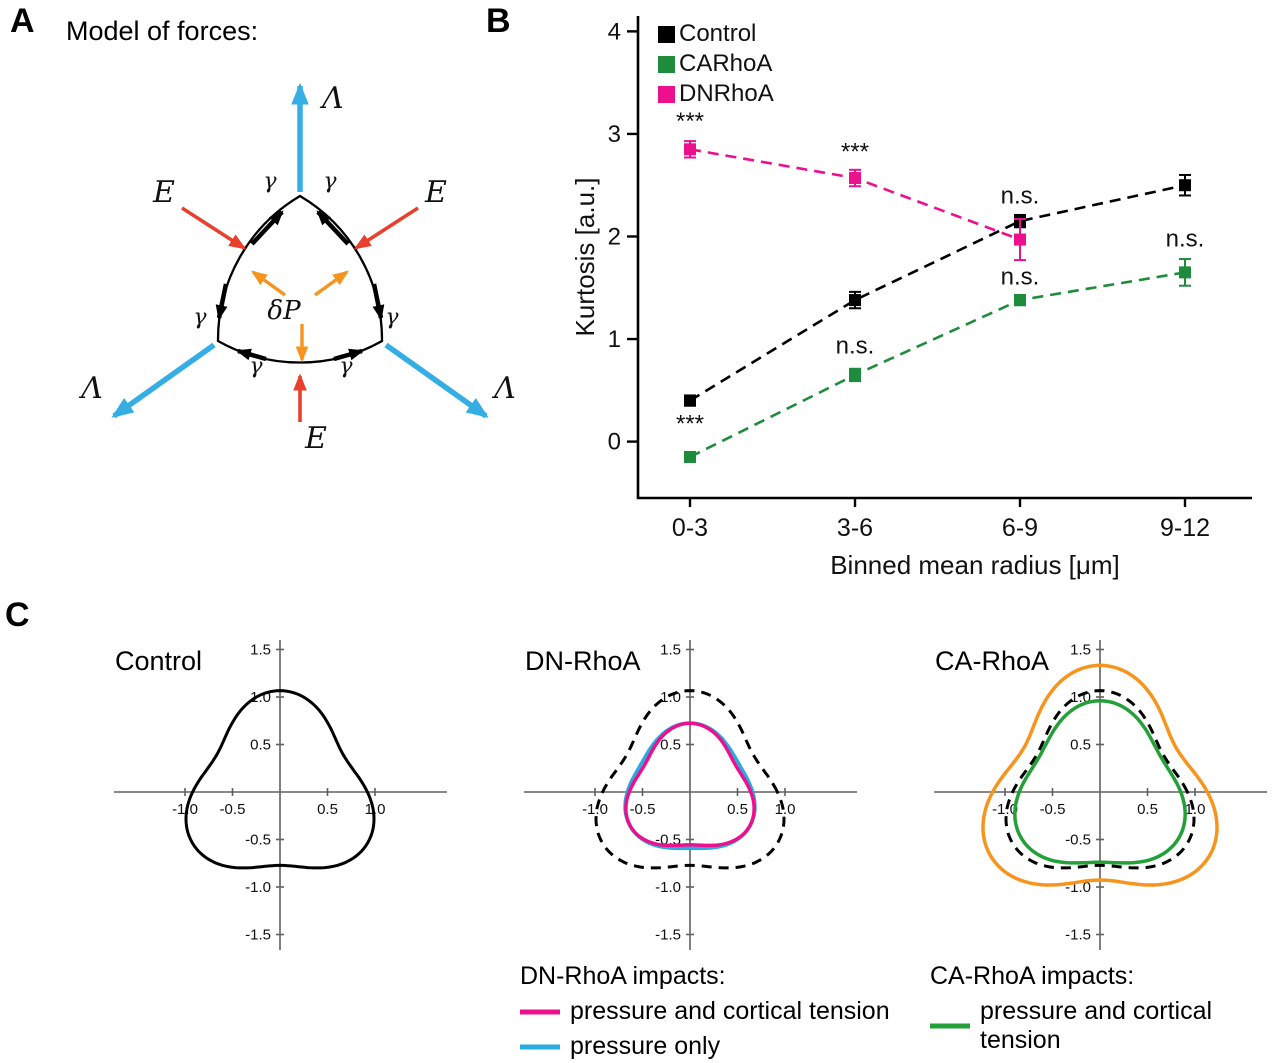 The height and width of the screenshot is (1063, 1280). I want to click on x-axis-tick-label: 0-3, so click(690, 528).